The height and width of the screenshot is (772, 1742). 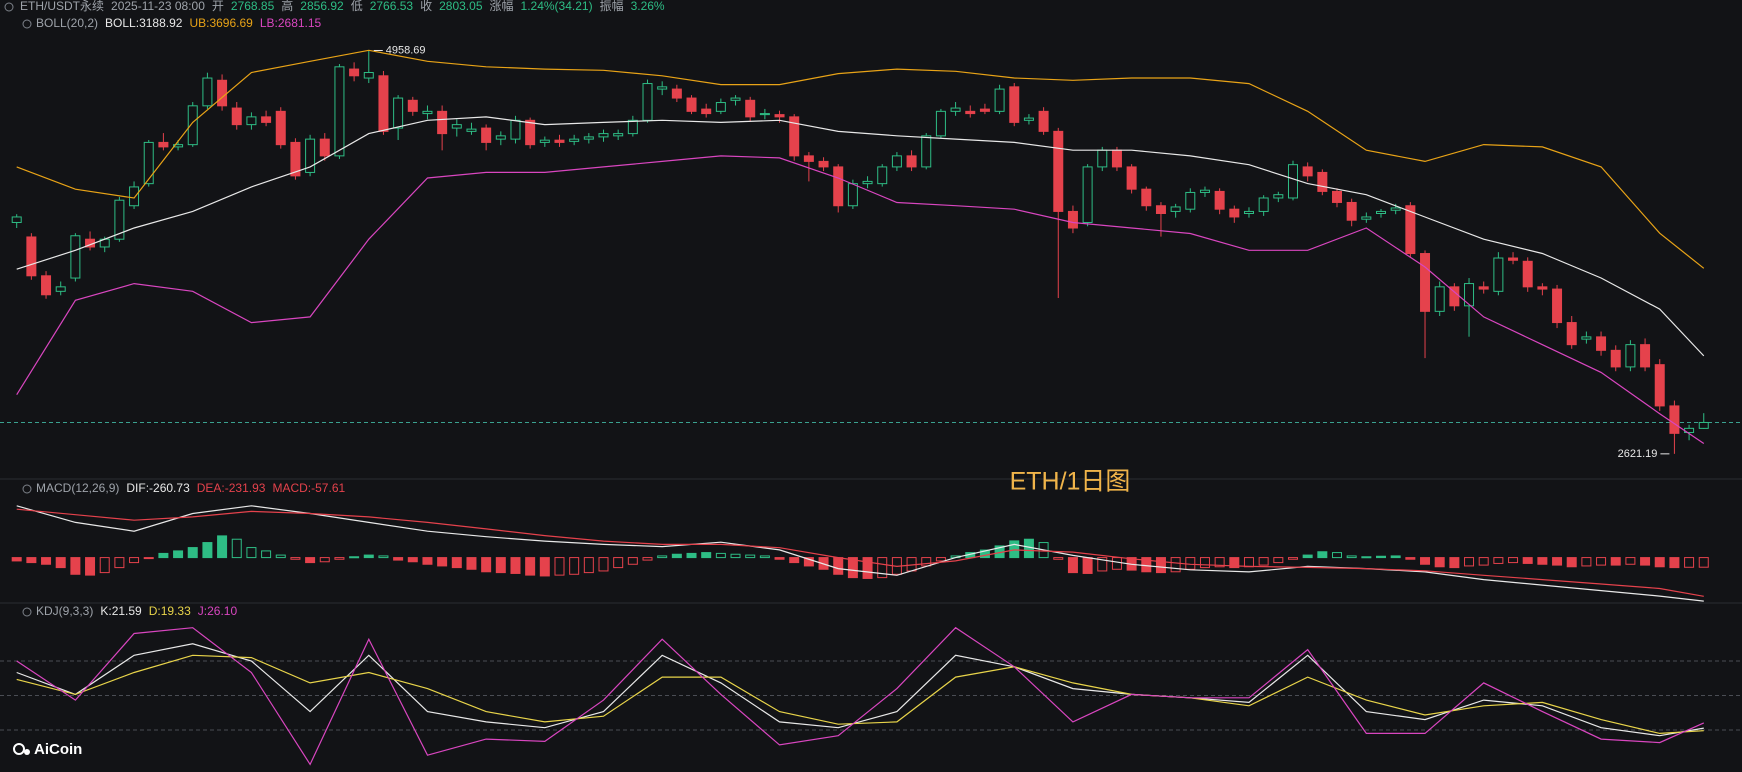 What do you see at coordinates (27, 24) in the screenshot?
I see `indicator-icon` at bounding box center [27, 24].